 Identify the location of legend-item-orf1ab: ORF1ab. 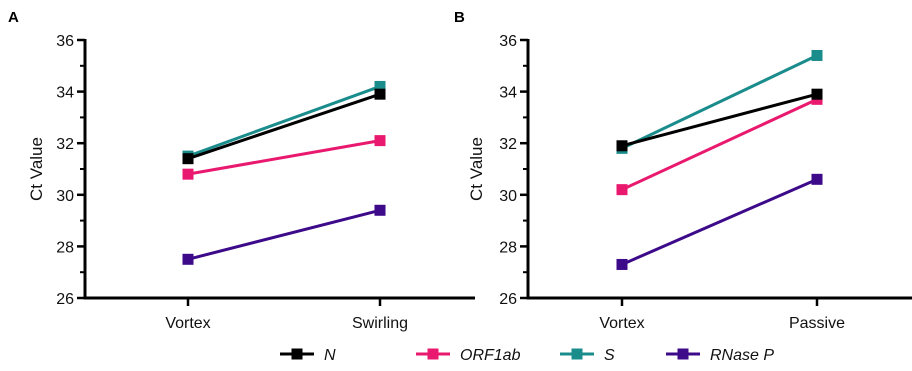
(468, 355).